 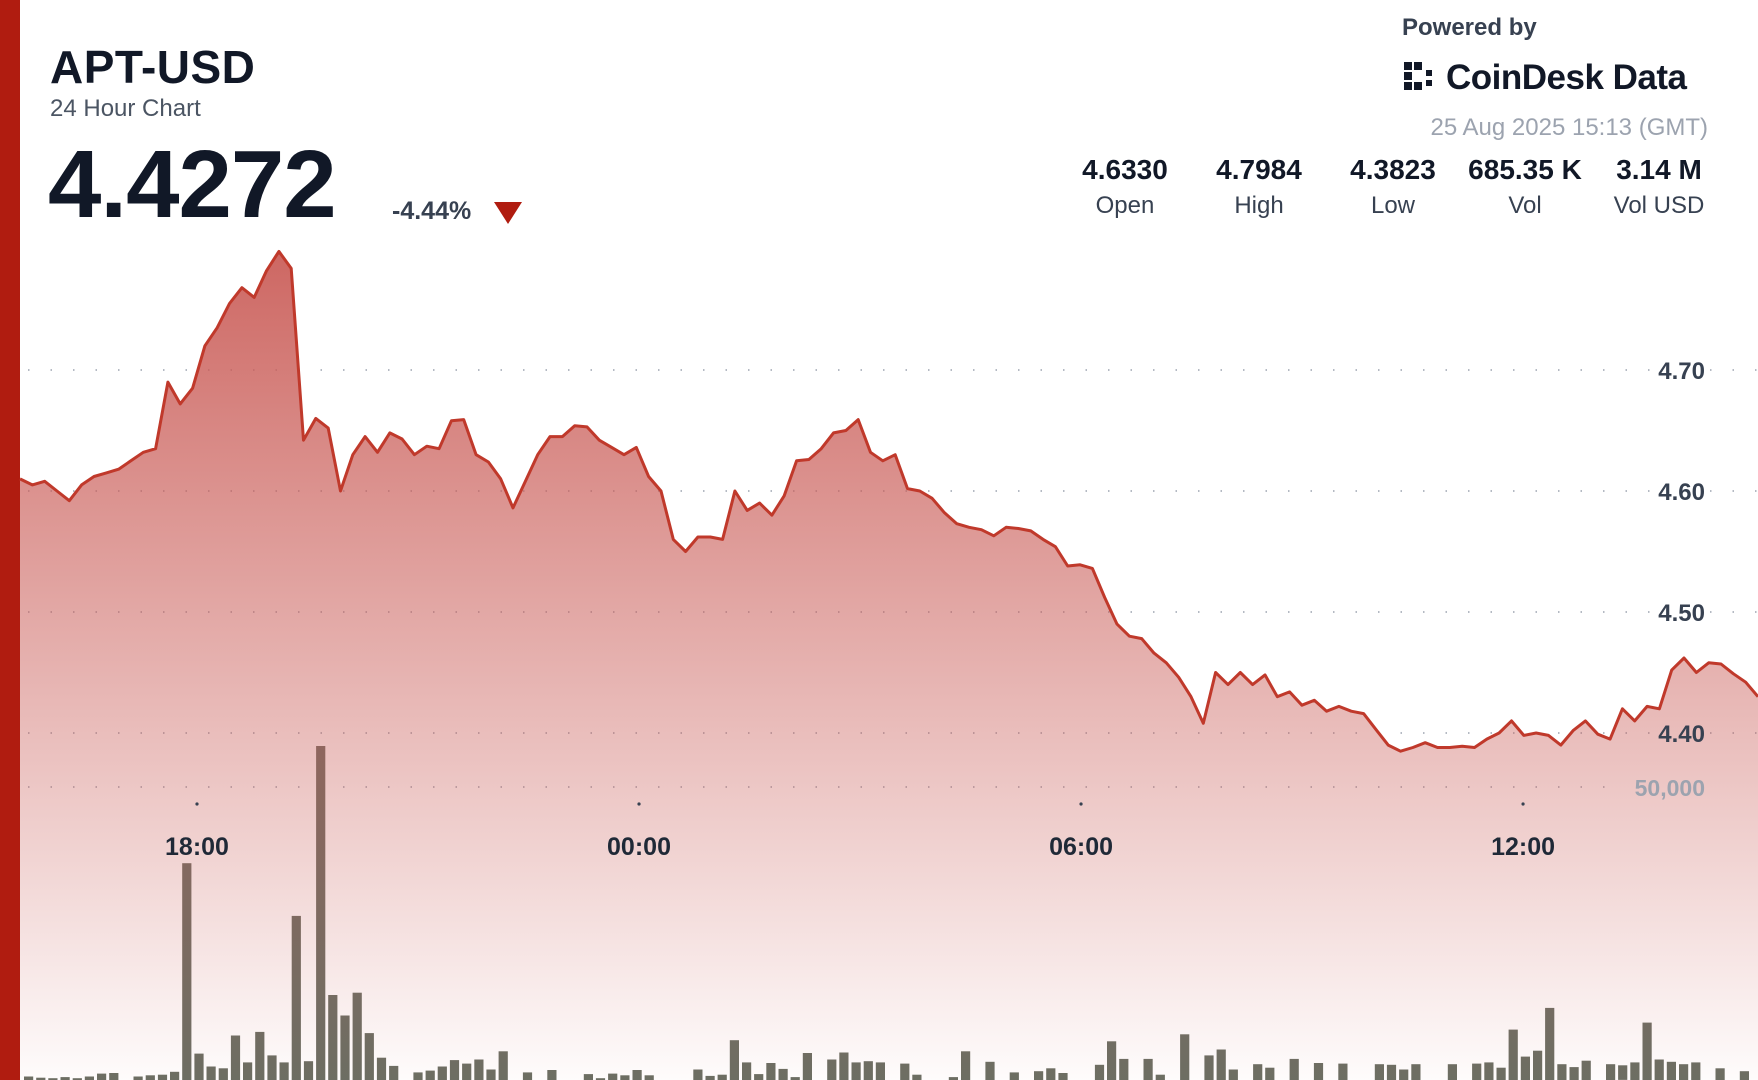 I want to click on time-tick-label: 00:00, so click(x=639, y=847).